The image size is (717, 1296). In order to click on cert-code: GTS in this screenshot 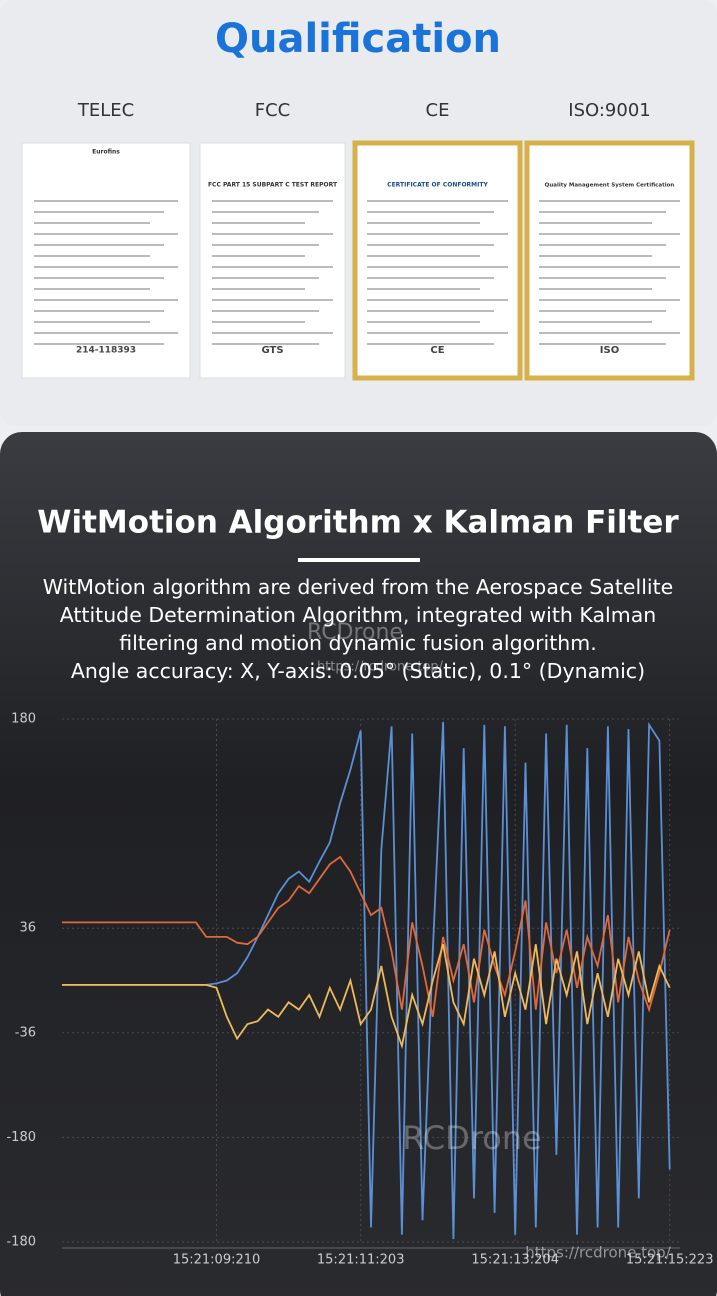, I will do `click(272, 350)`.